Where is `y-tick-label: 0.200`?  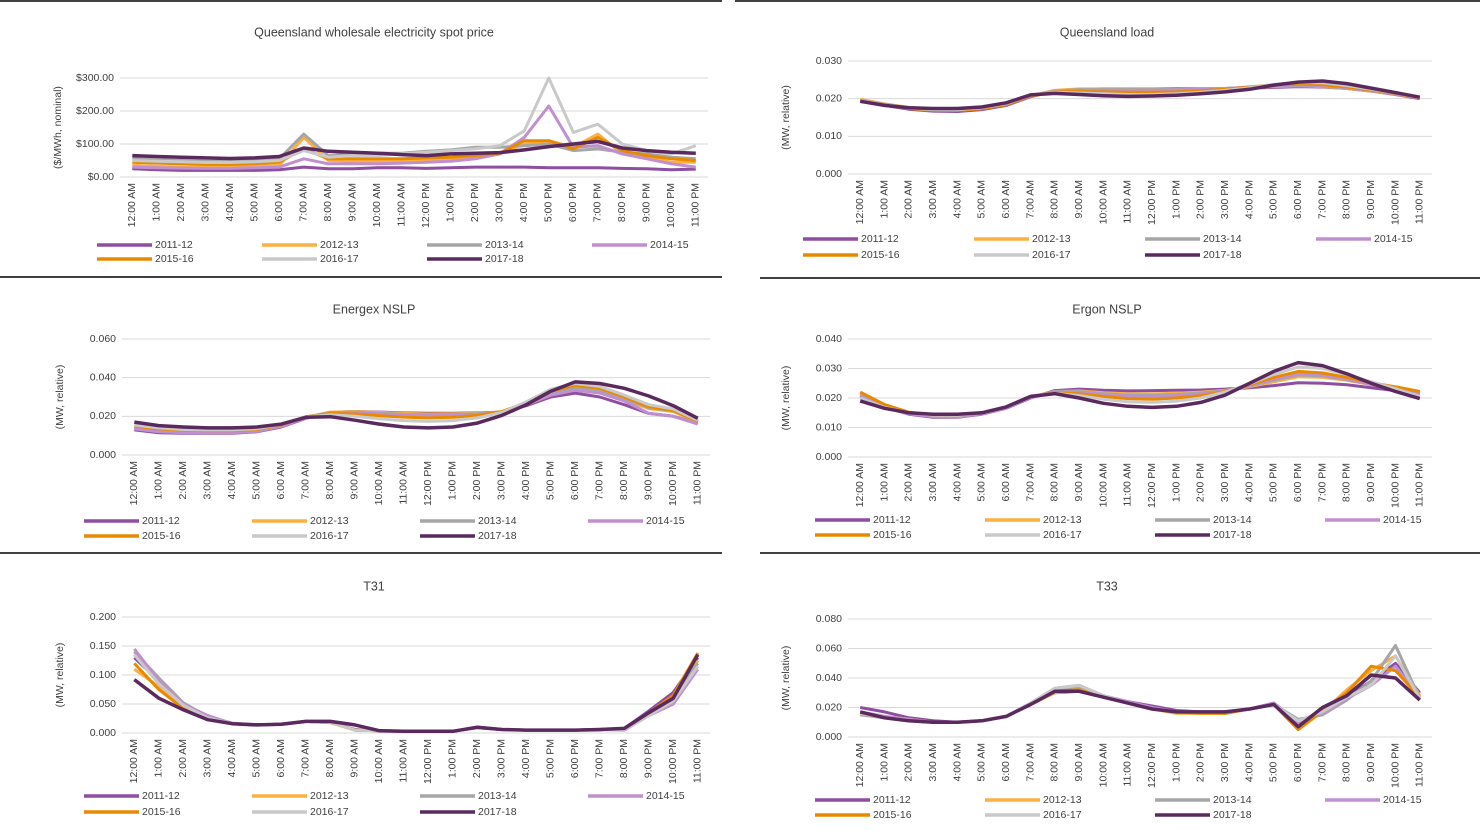 y-tick-label: 0.200 is located at coordinates (103, 617).